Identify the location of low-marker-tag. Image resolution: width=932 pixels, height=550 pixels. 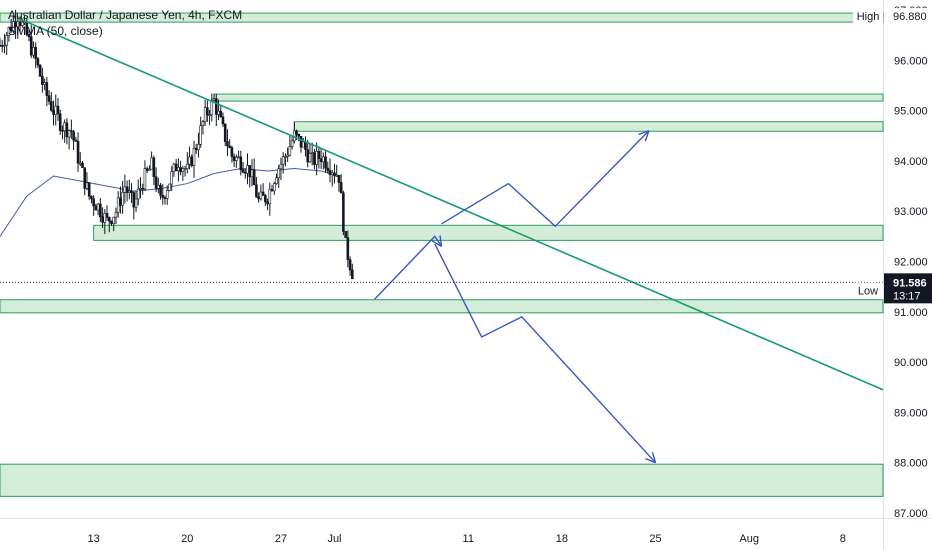
(868, 290).